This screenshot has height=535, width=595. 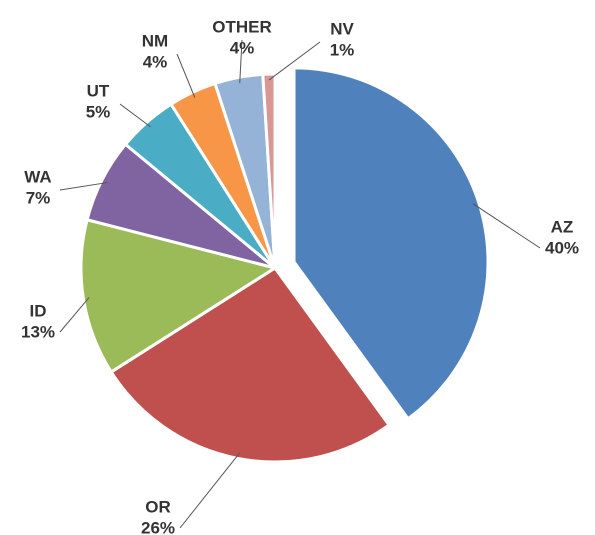 What do you see at coordinates (38, 331) in the screenshot?
I see `value-label: 13%` at bounding box center [38, 331].